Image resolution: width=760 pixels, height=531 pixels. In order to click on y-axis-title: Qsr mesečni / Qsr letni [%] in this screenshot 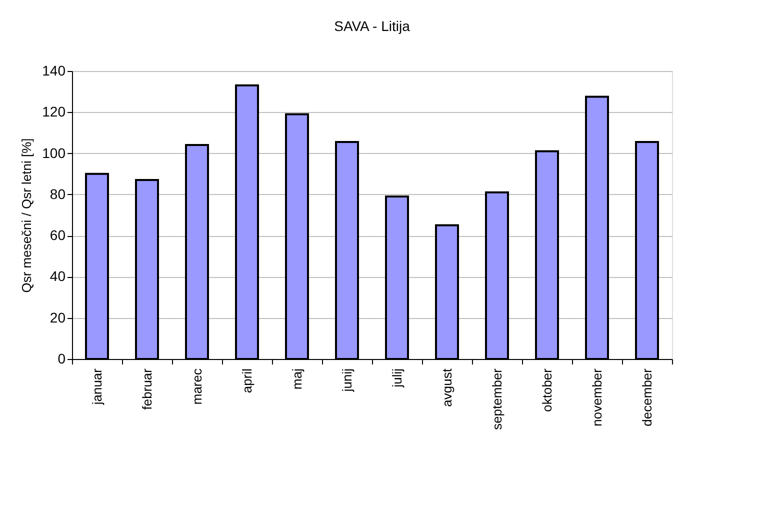, I will do `click(26, 215)`.